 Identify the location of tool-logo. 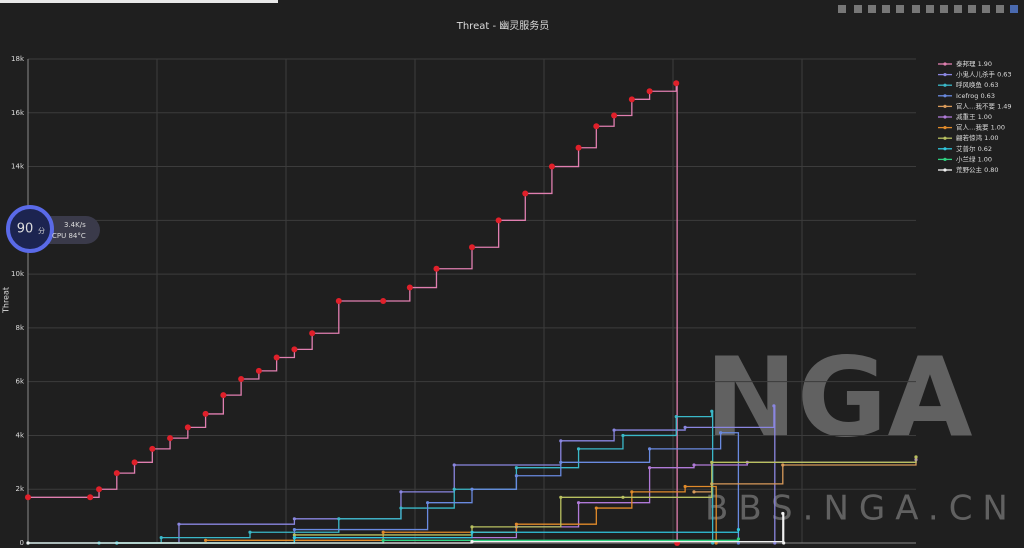
(1014, 9).